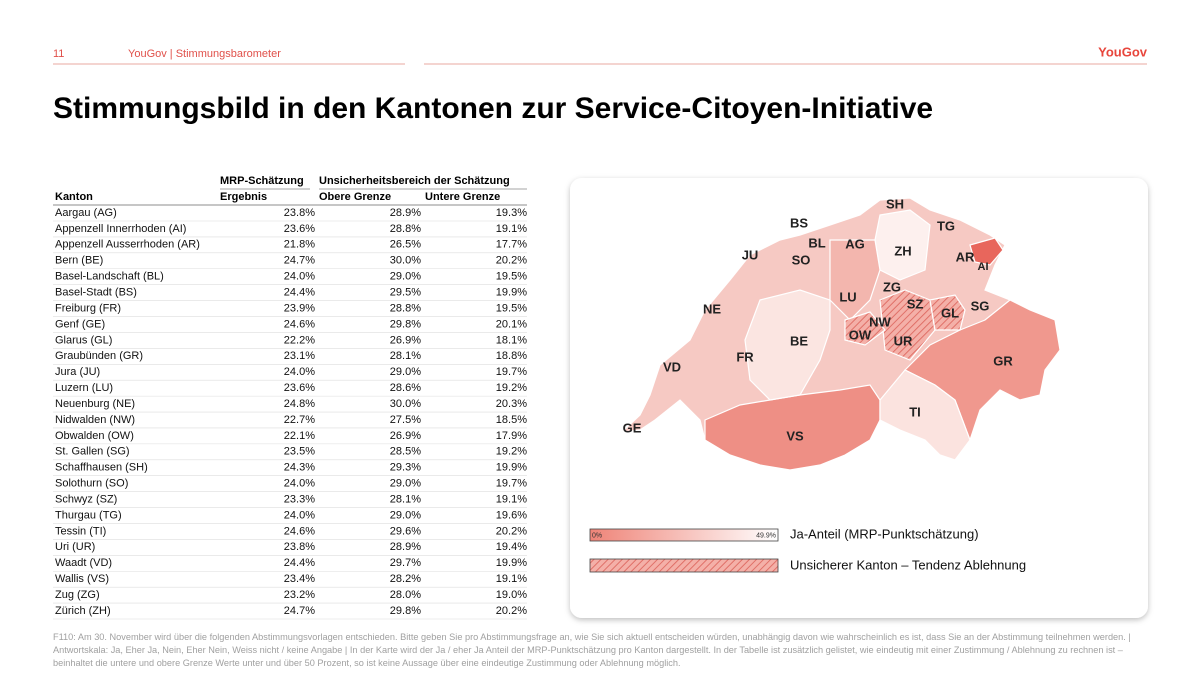 This screenshot has height=679, width=1200. I want to click on canton-label: NE, so click(712, 308).